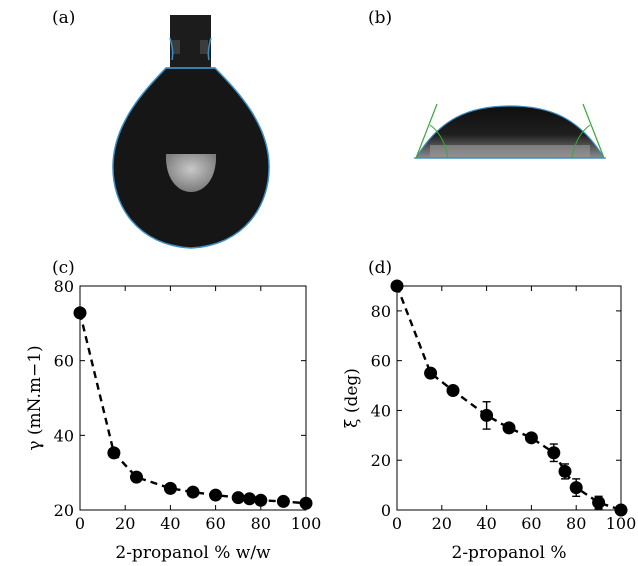 This screenshot has height=566, width=638. What do you see at coordinates (193, 553) in the screenshot?
I see `x-axis-label: 2-propanol % w/w` at bounding box center [193, 553].